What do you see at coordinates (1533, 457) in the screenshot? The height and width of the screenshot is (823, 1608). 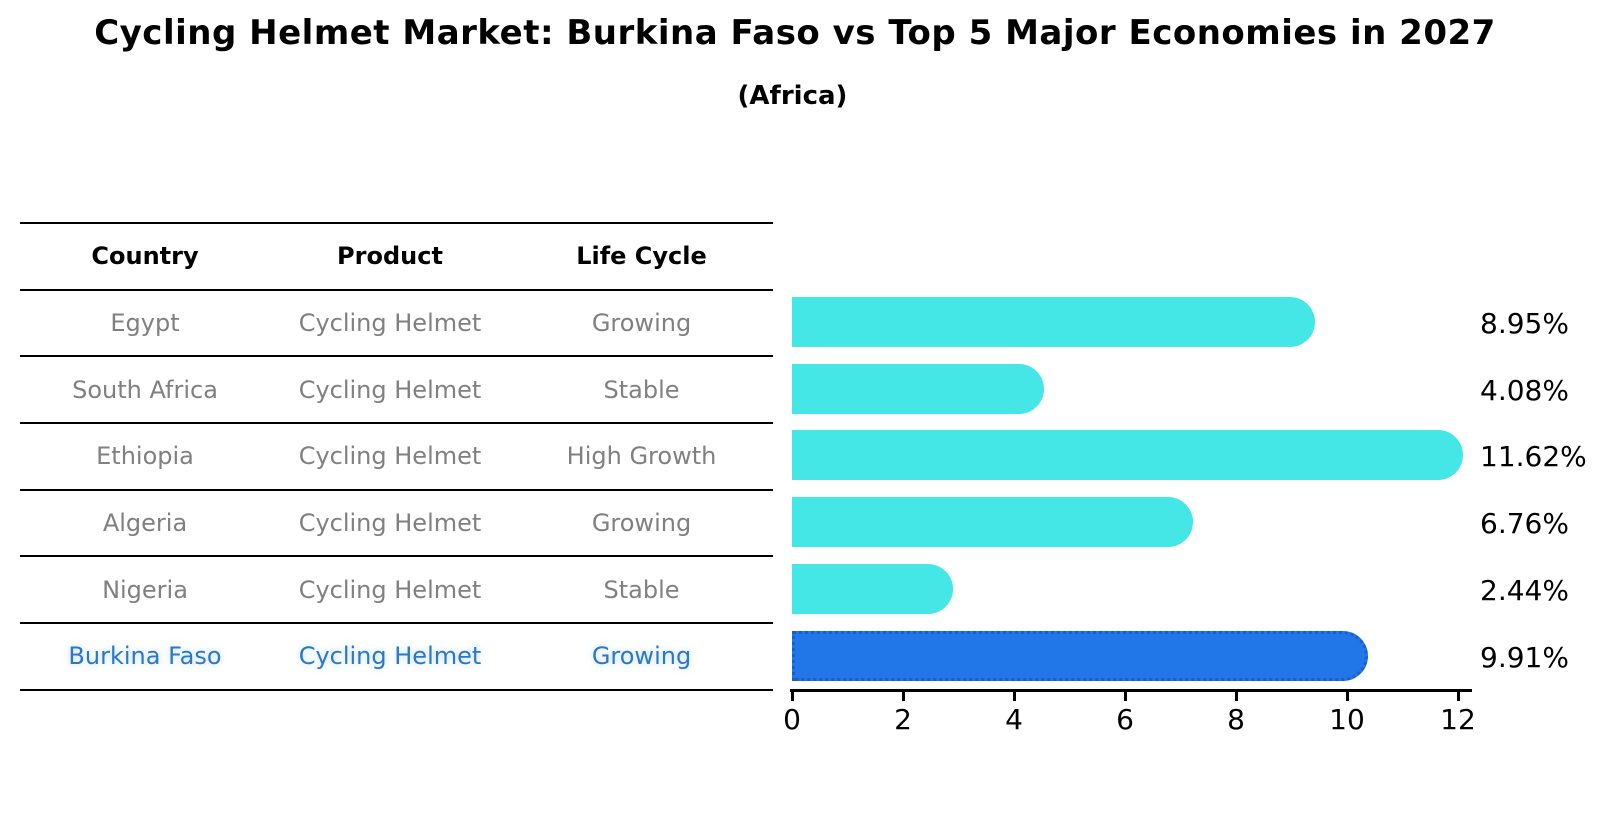 I see `value-label: 11.62%` at bounding box center [1533, 457].